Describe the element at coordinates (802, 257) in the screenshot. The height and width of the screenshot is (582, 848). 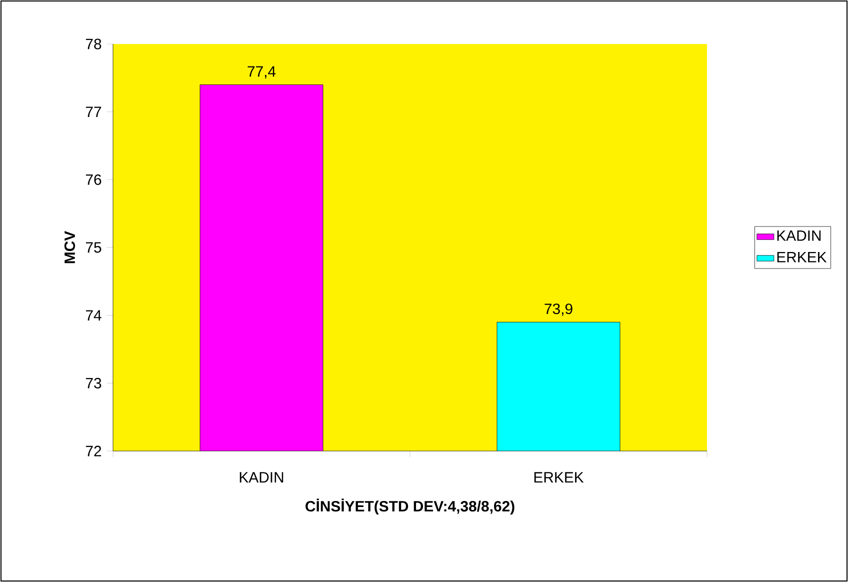
I see `legend-label: ERKEK` at that location.